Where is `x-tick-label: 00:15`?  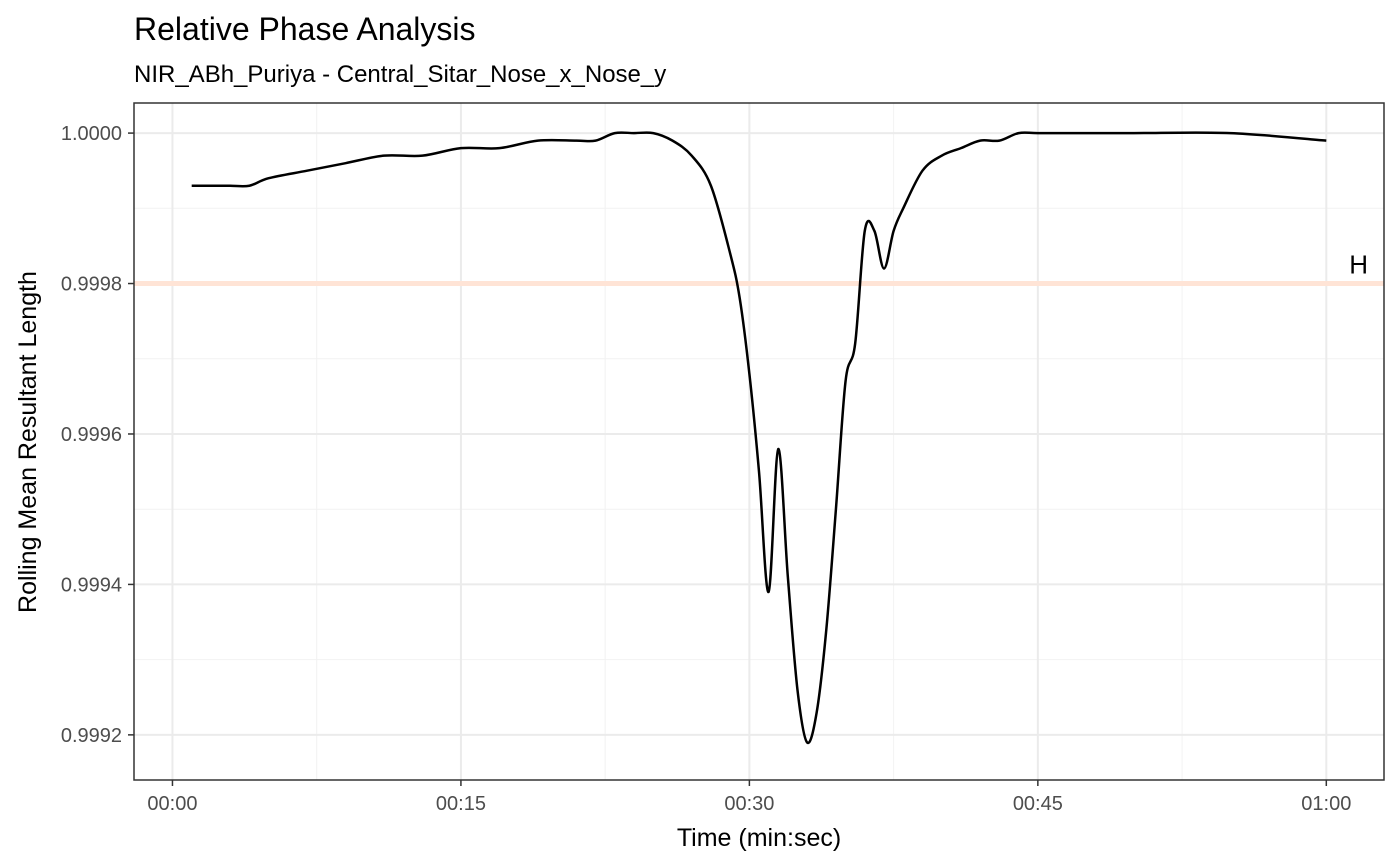 x-tick-label: 00:15 is located at coordinates (461, 804).